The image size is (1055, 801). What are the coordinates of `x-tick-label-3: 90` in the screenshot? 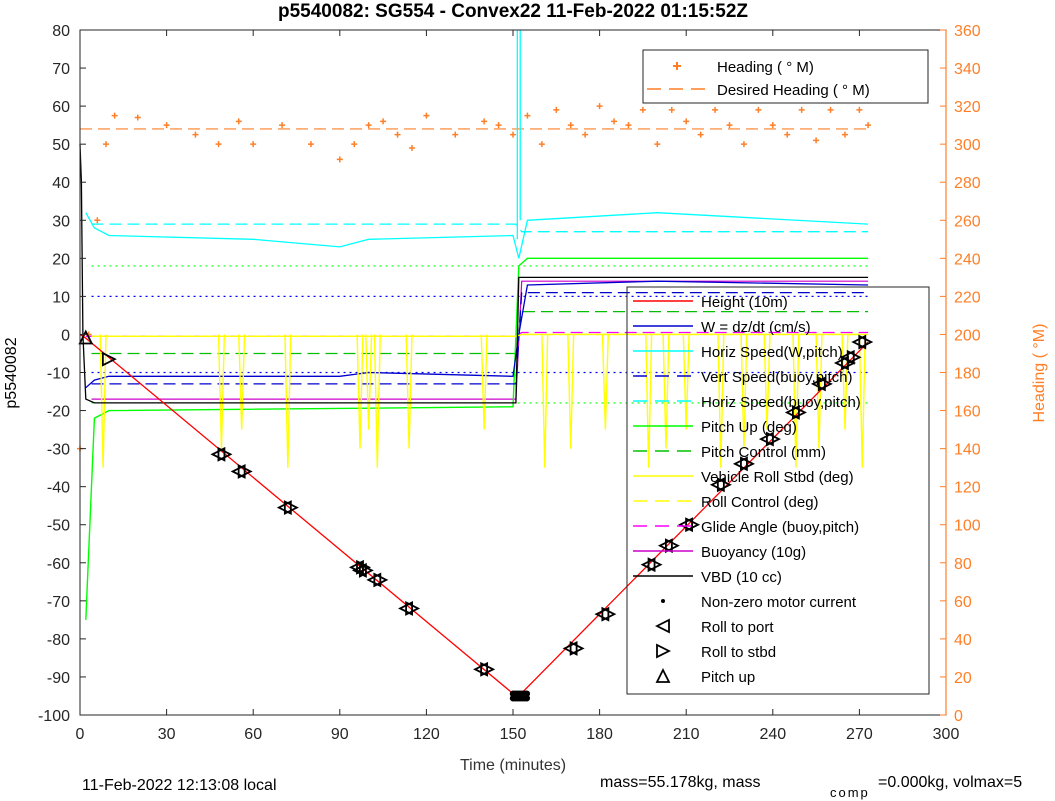 It's located at (340, 734).